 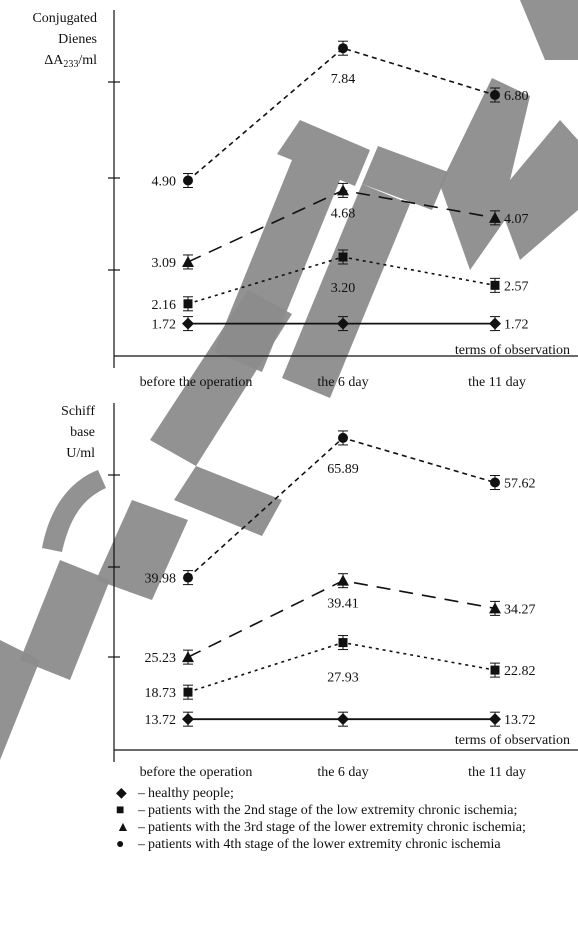 I want to click on y-axis-label: base, so click(x=82, y=432).